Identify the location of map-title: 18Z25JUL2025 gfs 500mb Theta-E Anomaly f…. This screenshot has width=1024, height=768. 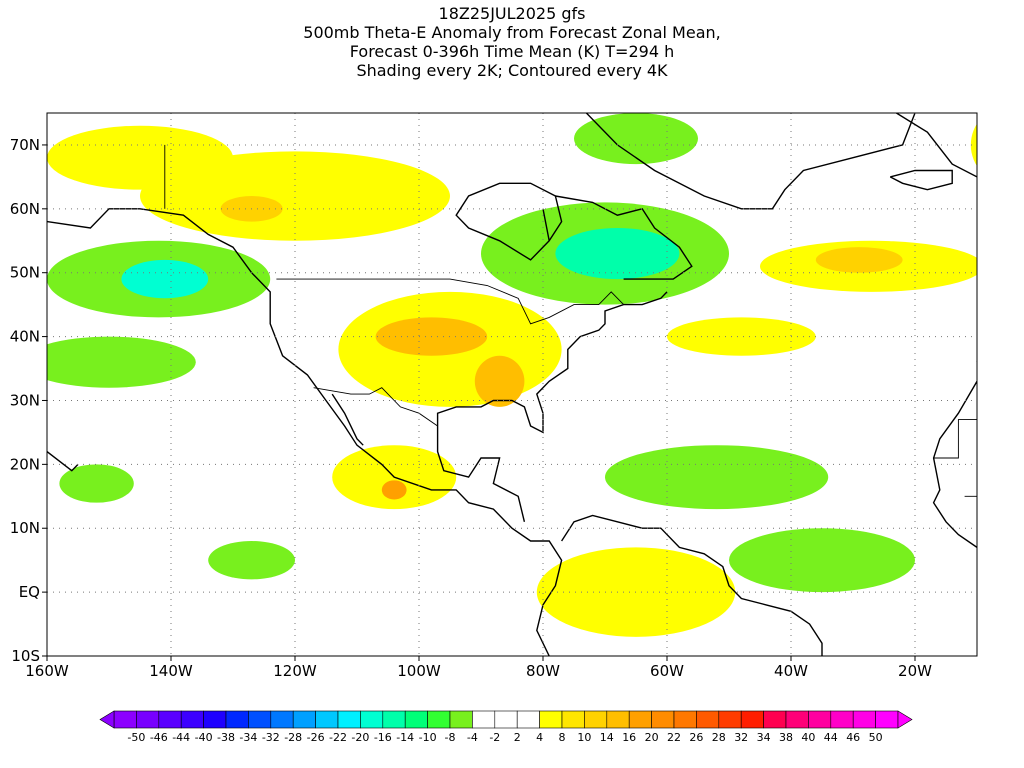
(512, 42).